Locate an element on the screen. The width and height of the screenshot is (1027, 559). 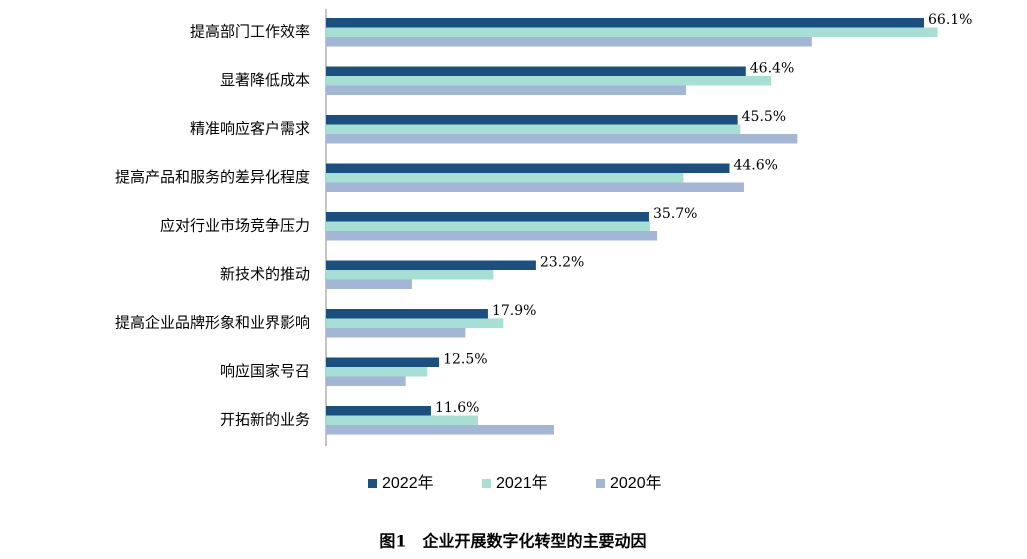
value-label: 44.6% is located at coordinates (755, 166).